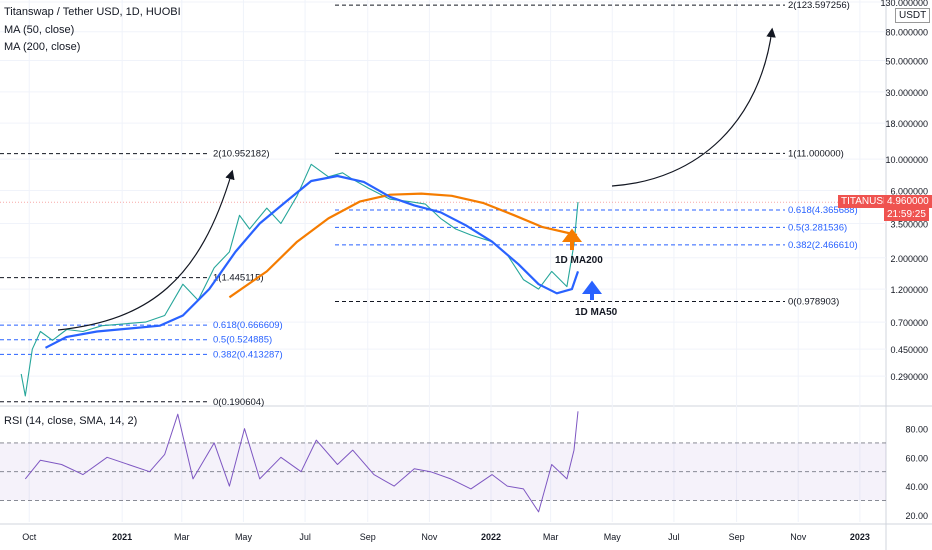  I want to click on price-tick-label: 2.000000, so click(909, 259).